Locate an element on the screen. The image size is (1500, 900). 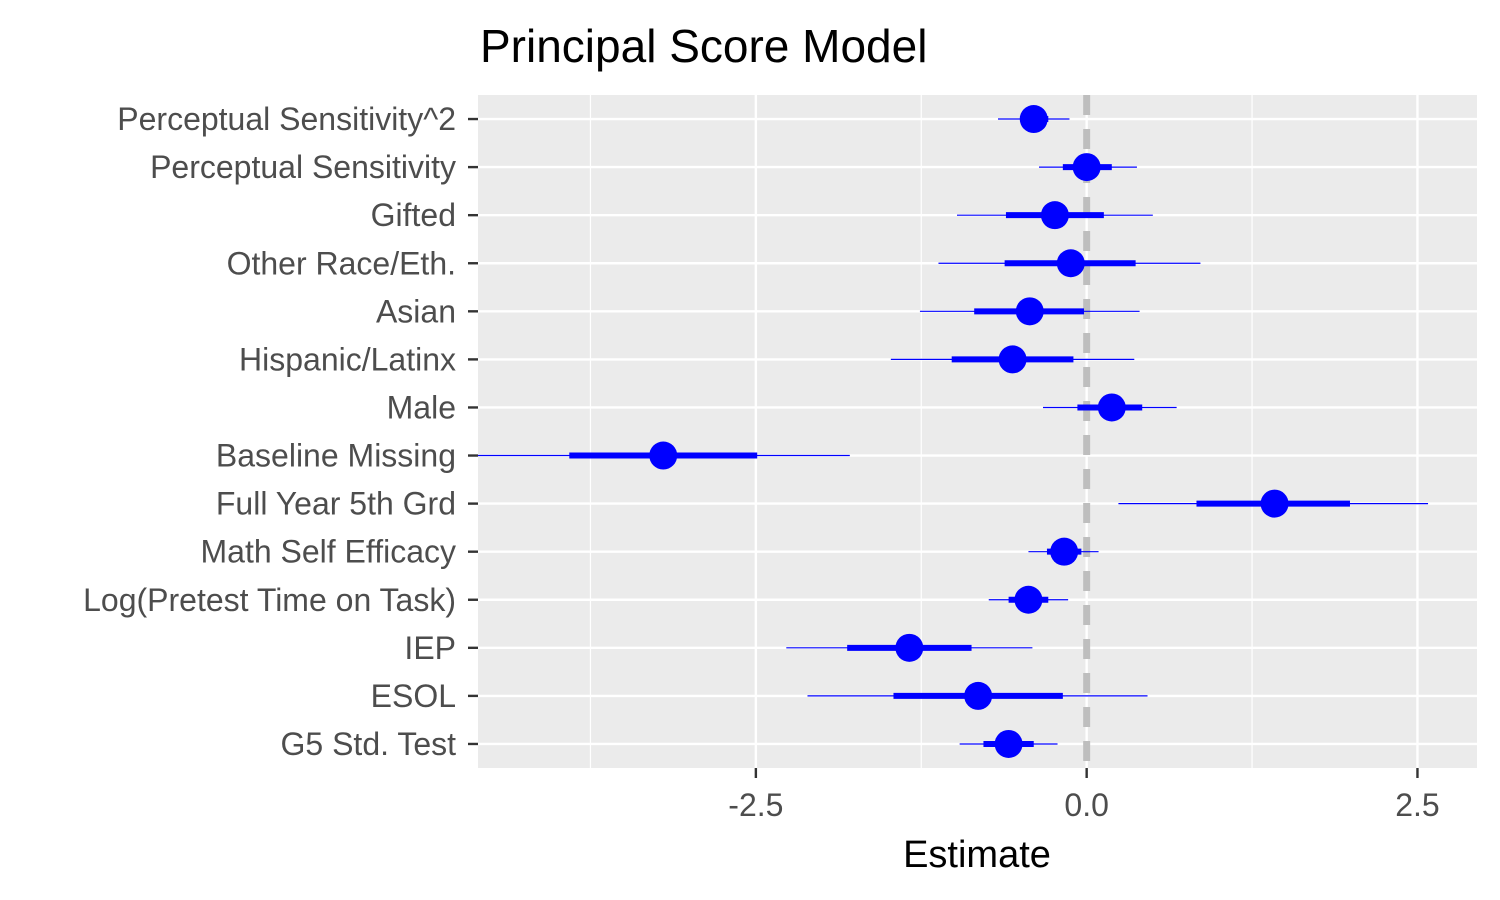
y-tick-label: Perceptual Sensitivity is located at coordinates (303, 167).